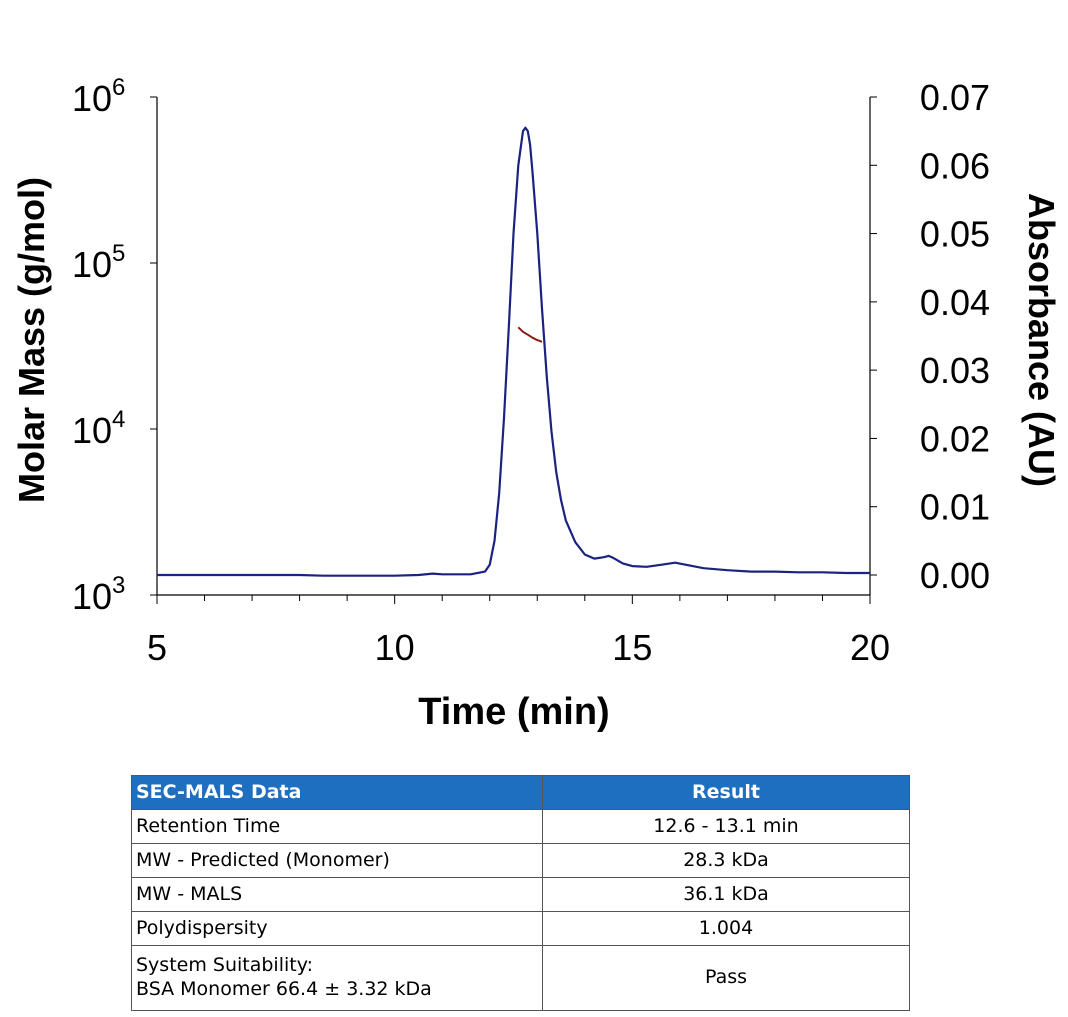  I want to click on y-right-tick-label: 0.02, so click(955, 438).